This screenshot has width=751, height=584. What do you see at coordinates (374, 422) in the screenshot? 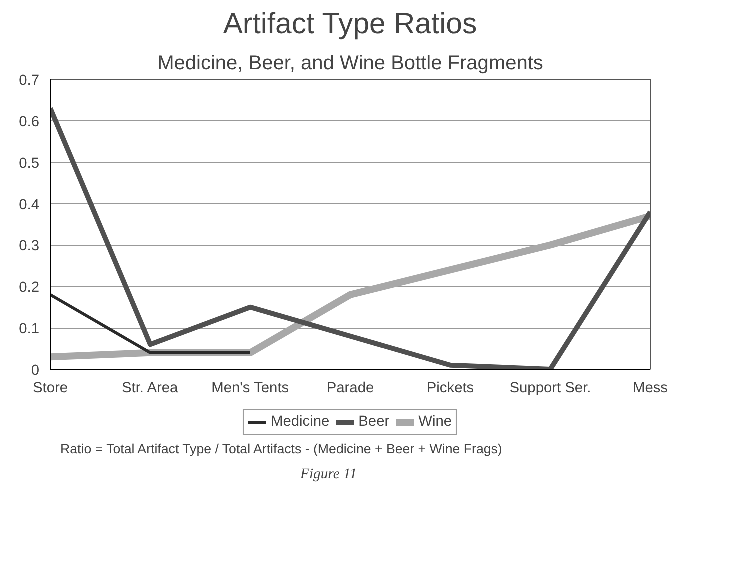
I see `legend-label: Beer` at bounding box center [374, 422].